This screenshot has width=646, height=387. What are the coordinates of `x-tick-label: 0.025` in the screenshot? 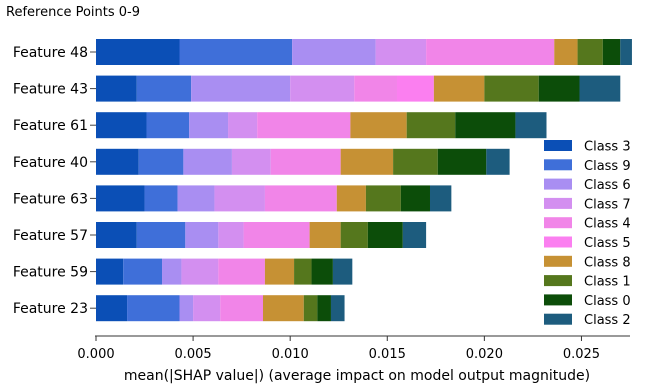 It's located at (581, 354).